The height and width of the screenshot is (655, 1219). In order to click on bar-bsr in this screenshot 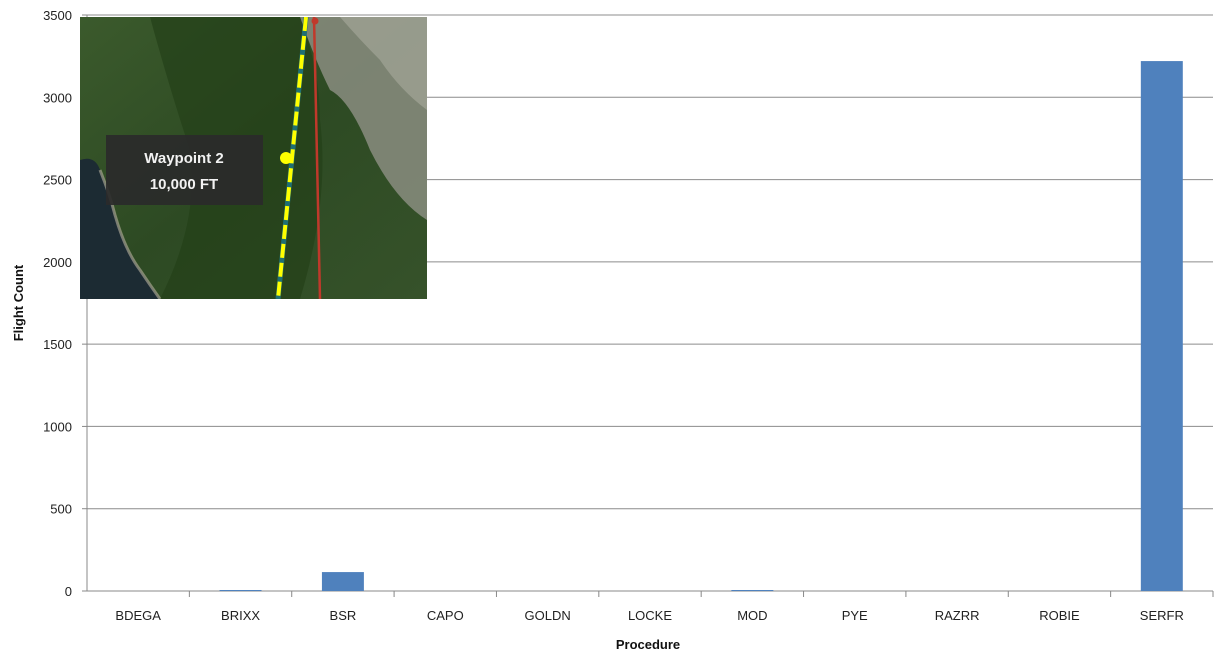, I will do `click(342, 581)`.